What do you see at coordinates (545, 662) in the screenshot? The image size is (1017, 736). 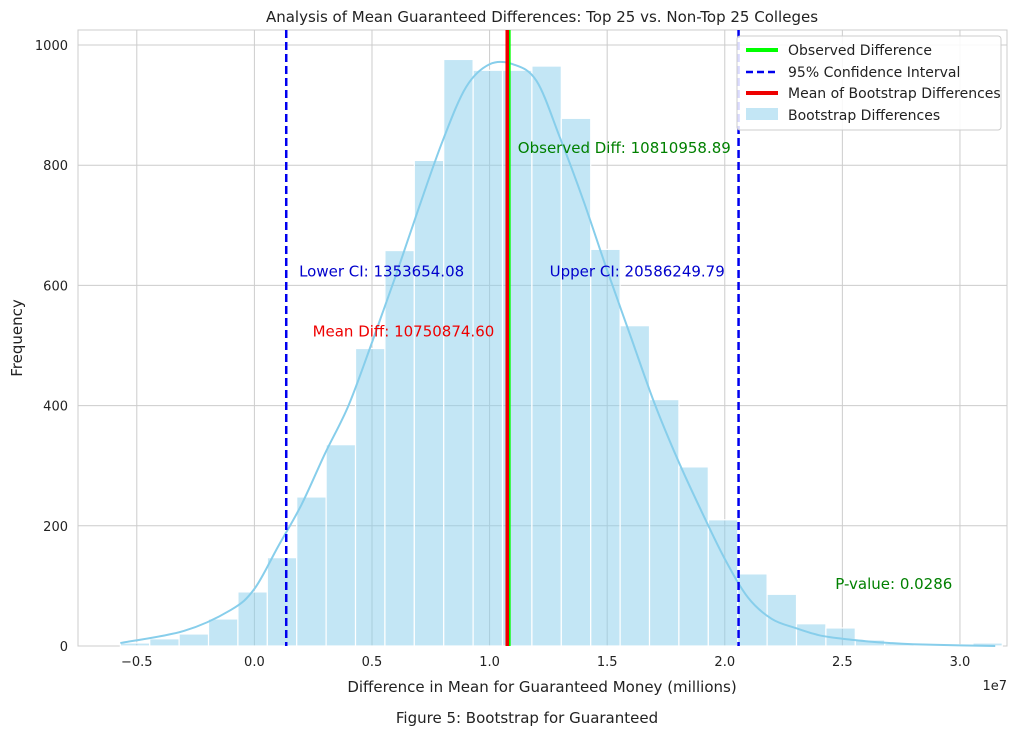 I see `x-ticks: −0.5 0.0 0.5 1.0 1.5 2.0 2.5 3.0` at bounding box center [545, 662].